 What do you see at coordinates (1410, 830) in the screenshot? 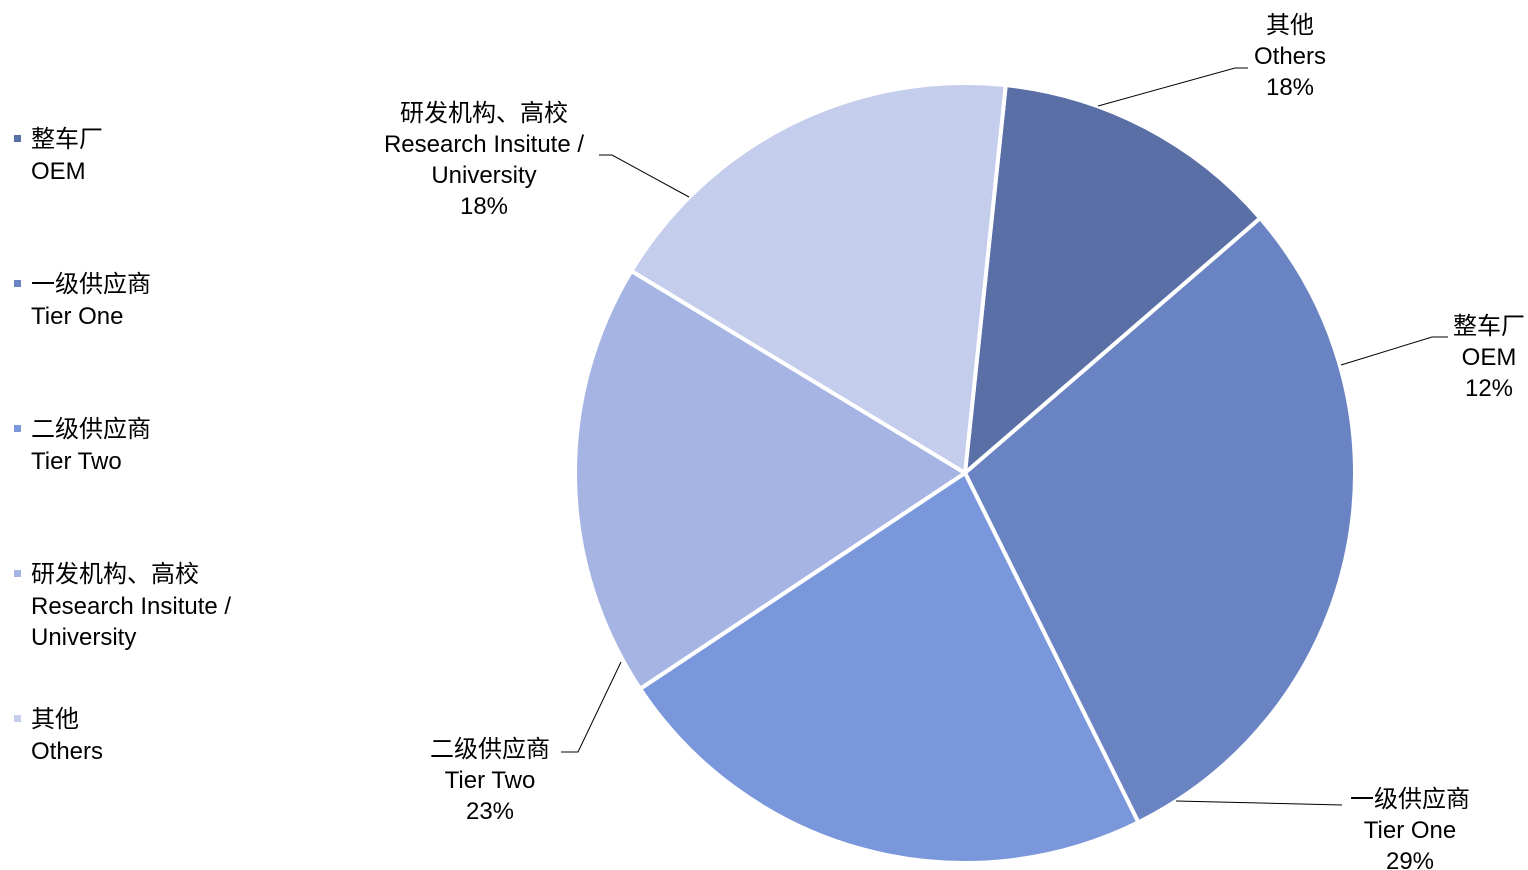
I see `data-label-en: Tier One` at bounding box center [1410, 830].